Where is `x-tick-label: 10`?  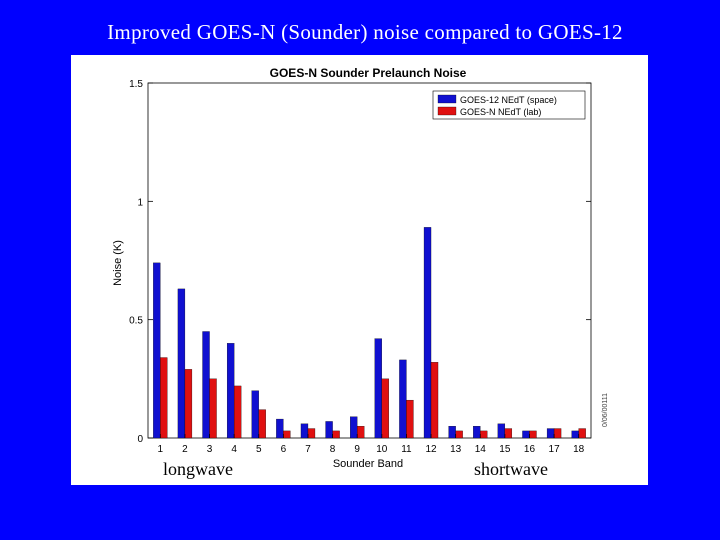
x-tick-label: 10 is located at coordinates (382, 449).